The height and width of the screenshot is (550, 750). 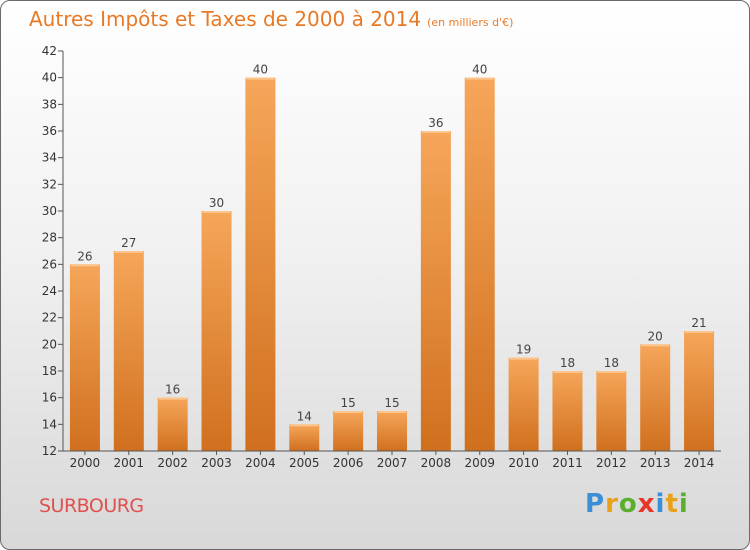 What do you see at coordinates (260, 264) in the screenshot?
I see `bar-2004` at bounding box center [260, 264].